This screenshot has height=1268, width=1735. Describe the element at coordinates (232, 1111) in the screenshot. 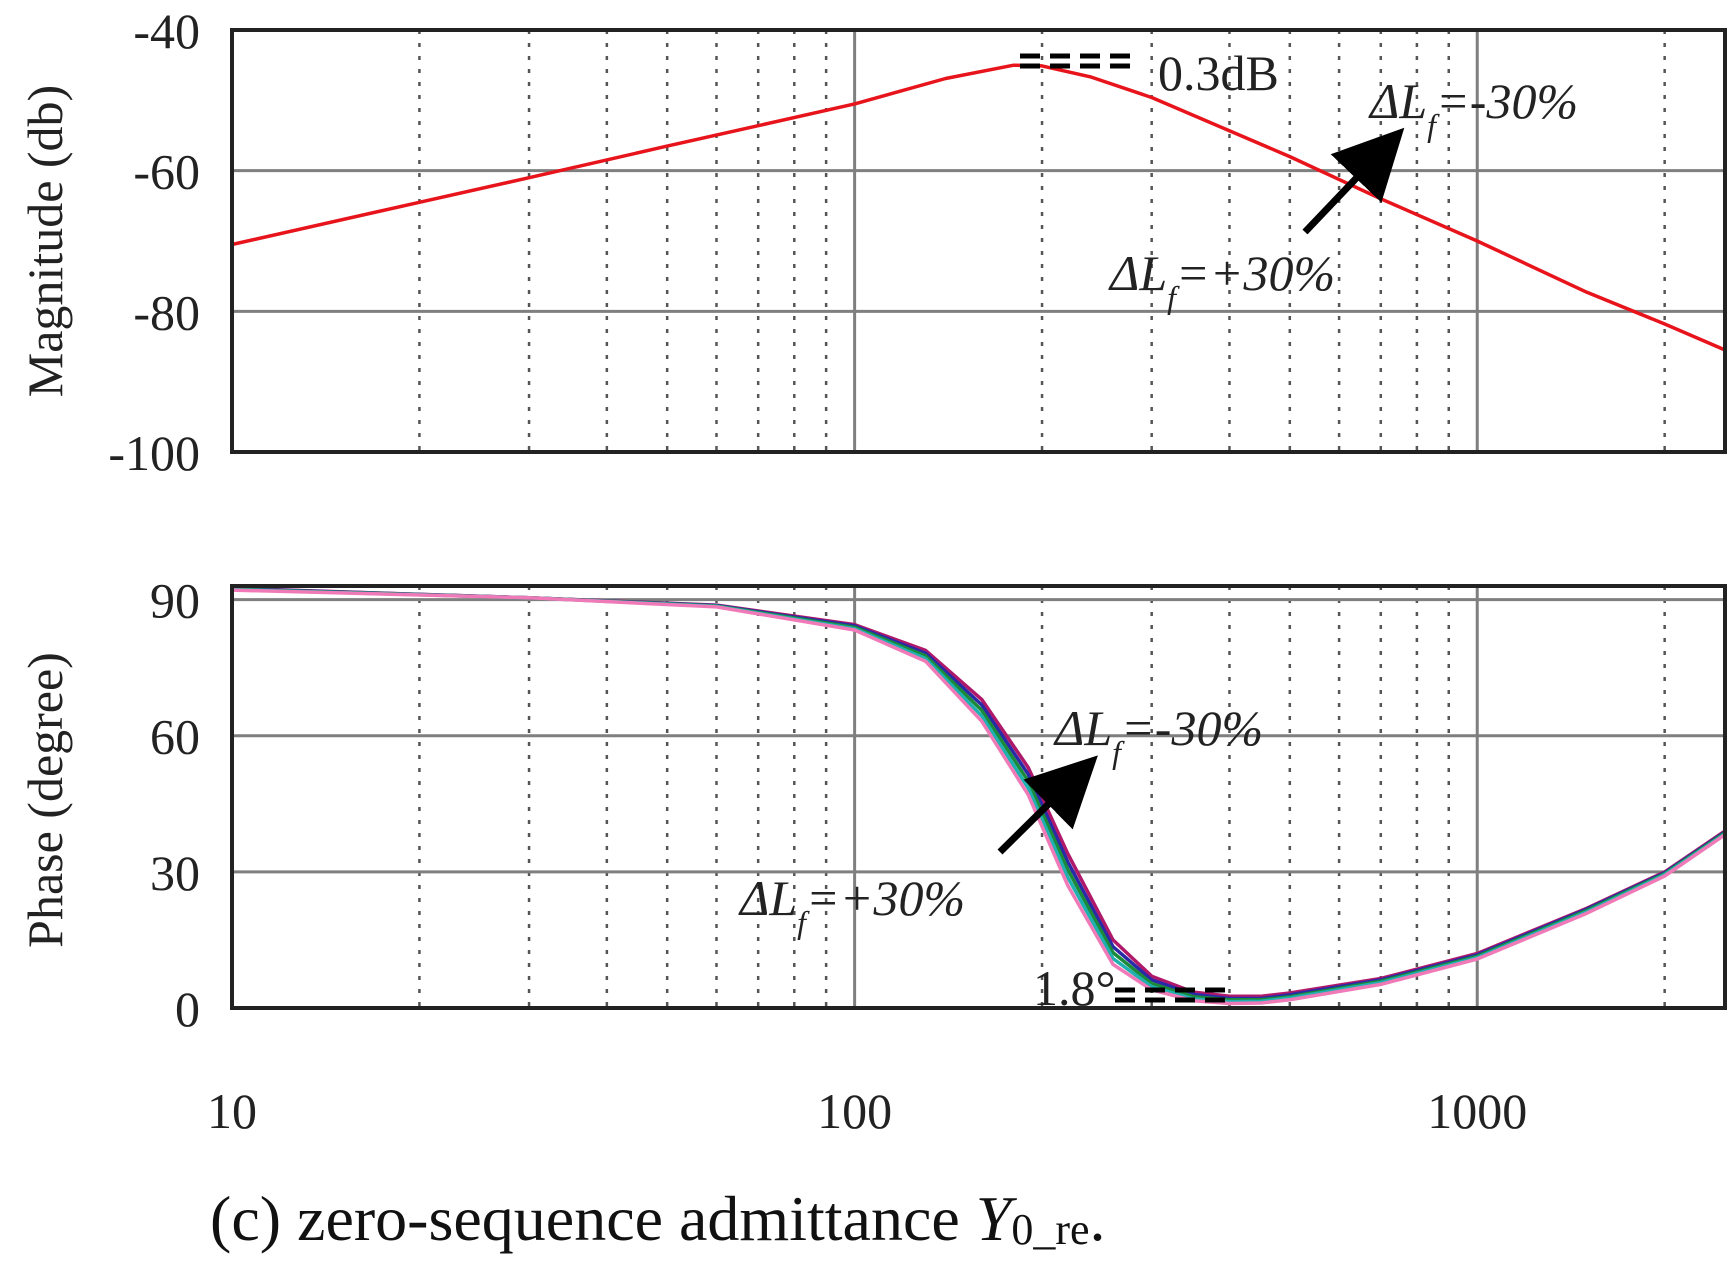

I see `x-tick-label: 10` at that location.